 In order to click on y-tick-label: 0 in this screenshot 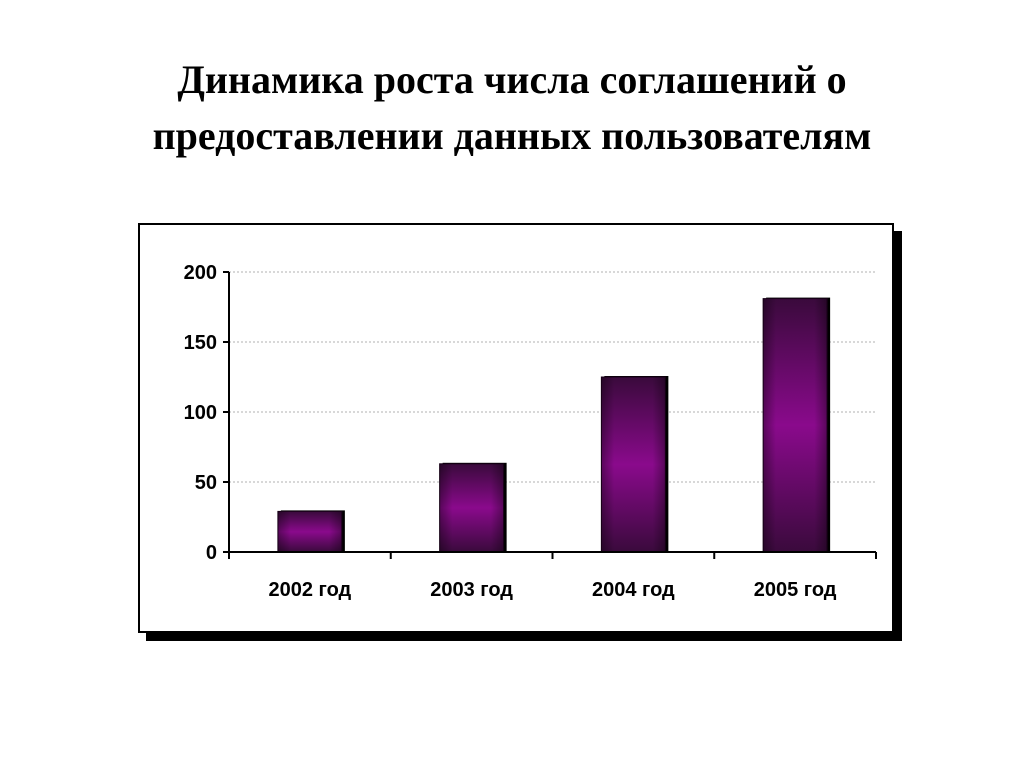, I will do `click(211, 553)`.